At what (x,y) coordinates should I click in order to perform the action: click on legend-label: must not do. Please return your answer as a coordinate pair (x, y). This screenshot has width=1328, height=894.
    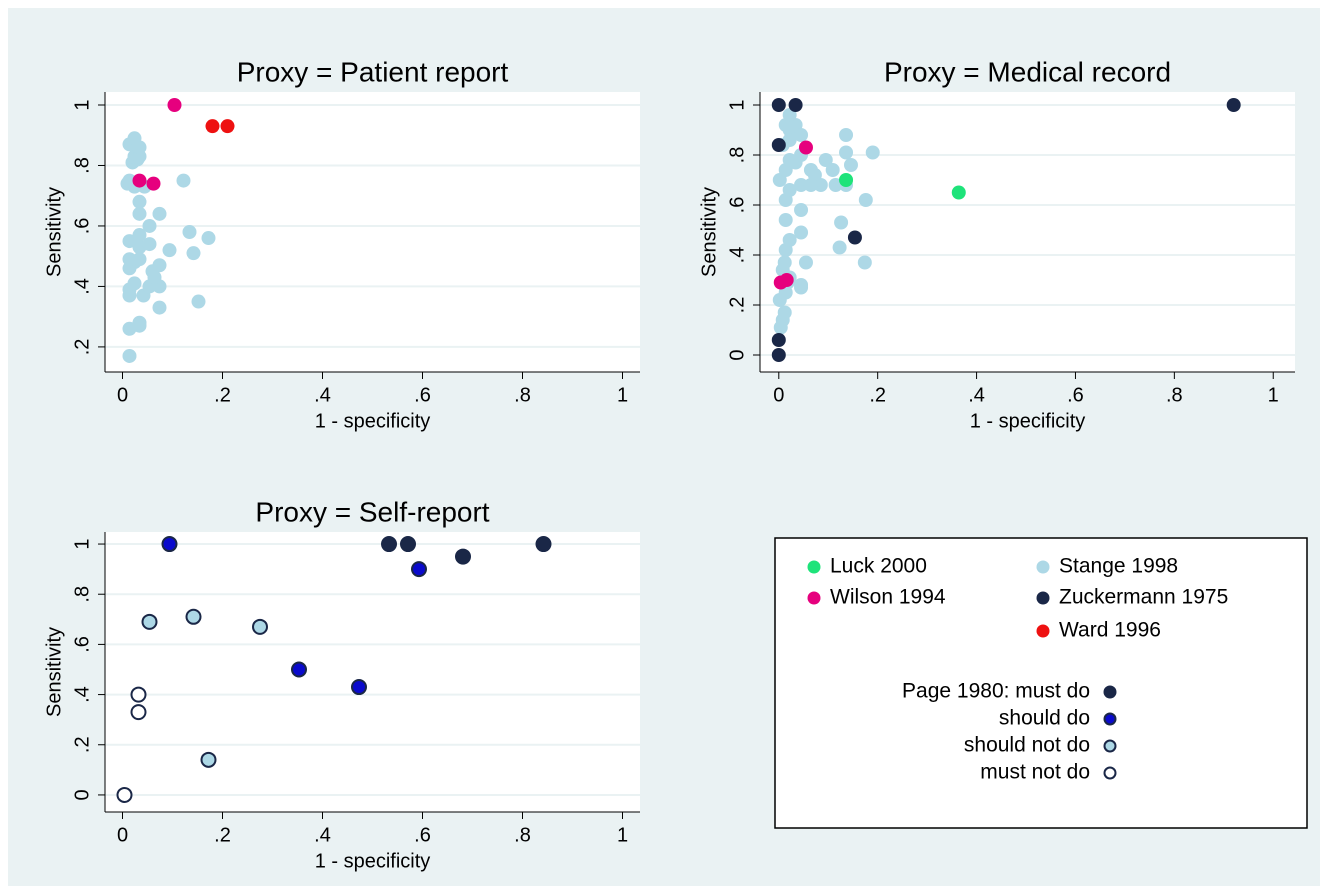
    Looking at the image, I should click on (1035, 772).